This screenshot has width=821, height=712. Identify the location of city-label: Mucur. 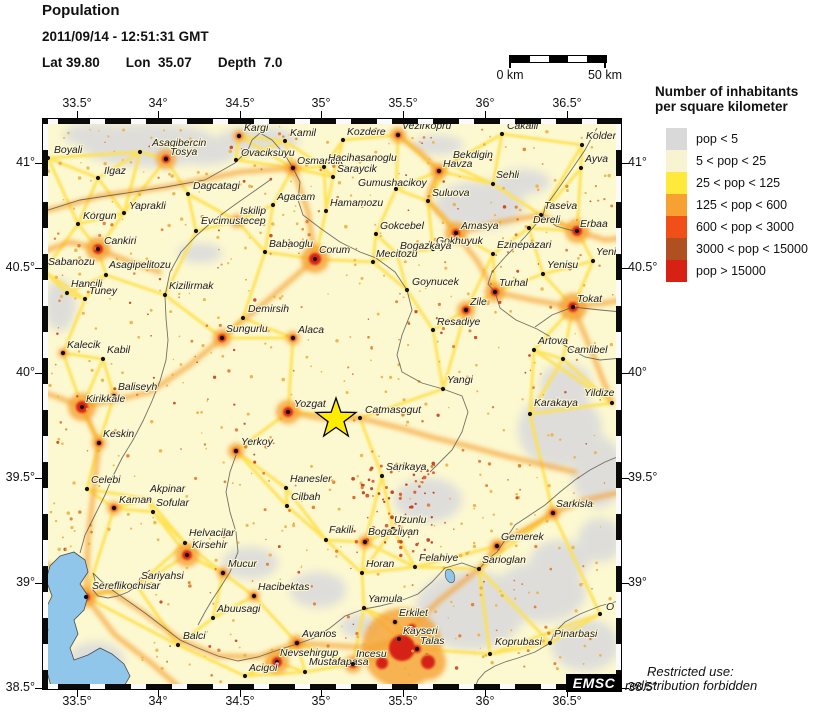
(242, 564).